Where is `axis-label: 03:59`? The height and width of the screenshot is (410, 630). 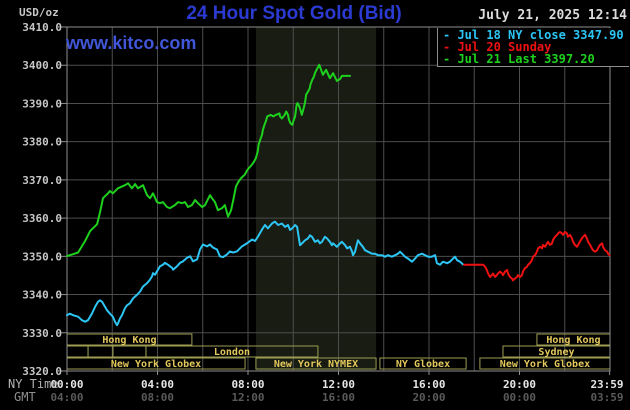
axis-label: 03:59 is located at coordinates (606, 397).